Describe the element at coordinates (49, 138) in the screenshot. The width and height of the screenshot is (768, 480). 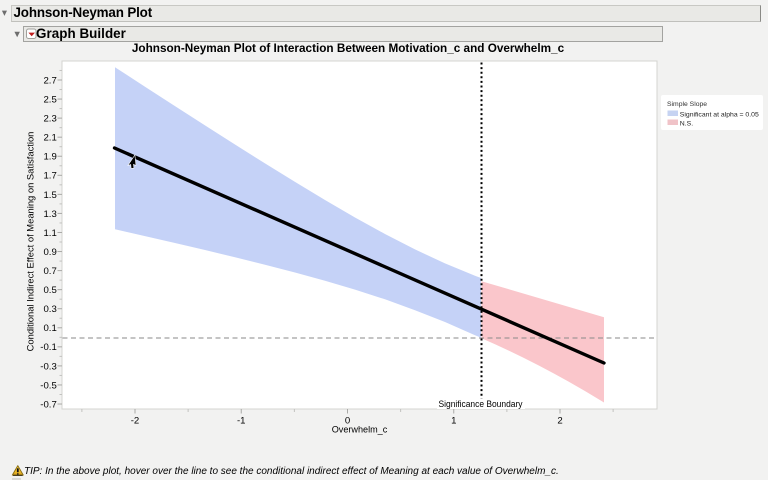
I see `svg-text: 2.1` at that location.